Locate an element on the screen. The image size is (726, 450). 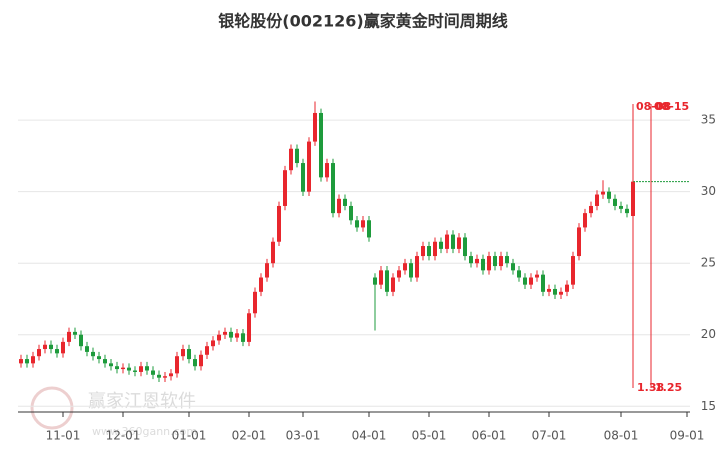
x-tick-label: 01-01 is located at coordinates (189, 436).